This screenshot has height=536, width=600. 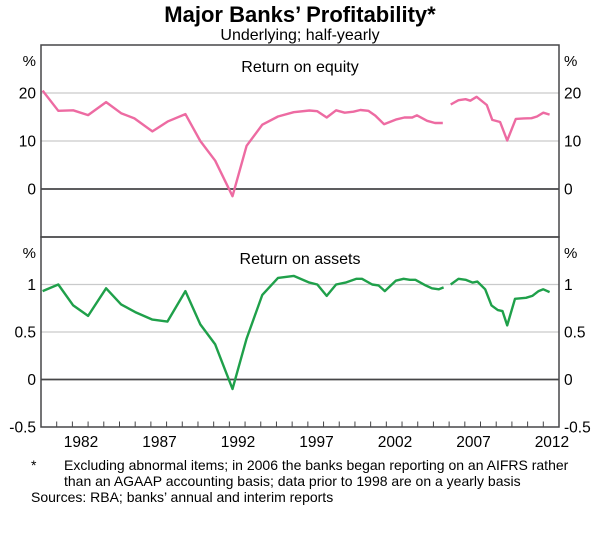 I want to click on x-axis-label: 2007, so click(x=473, y=442).